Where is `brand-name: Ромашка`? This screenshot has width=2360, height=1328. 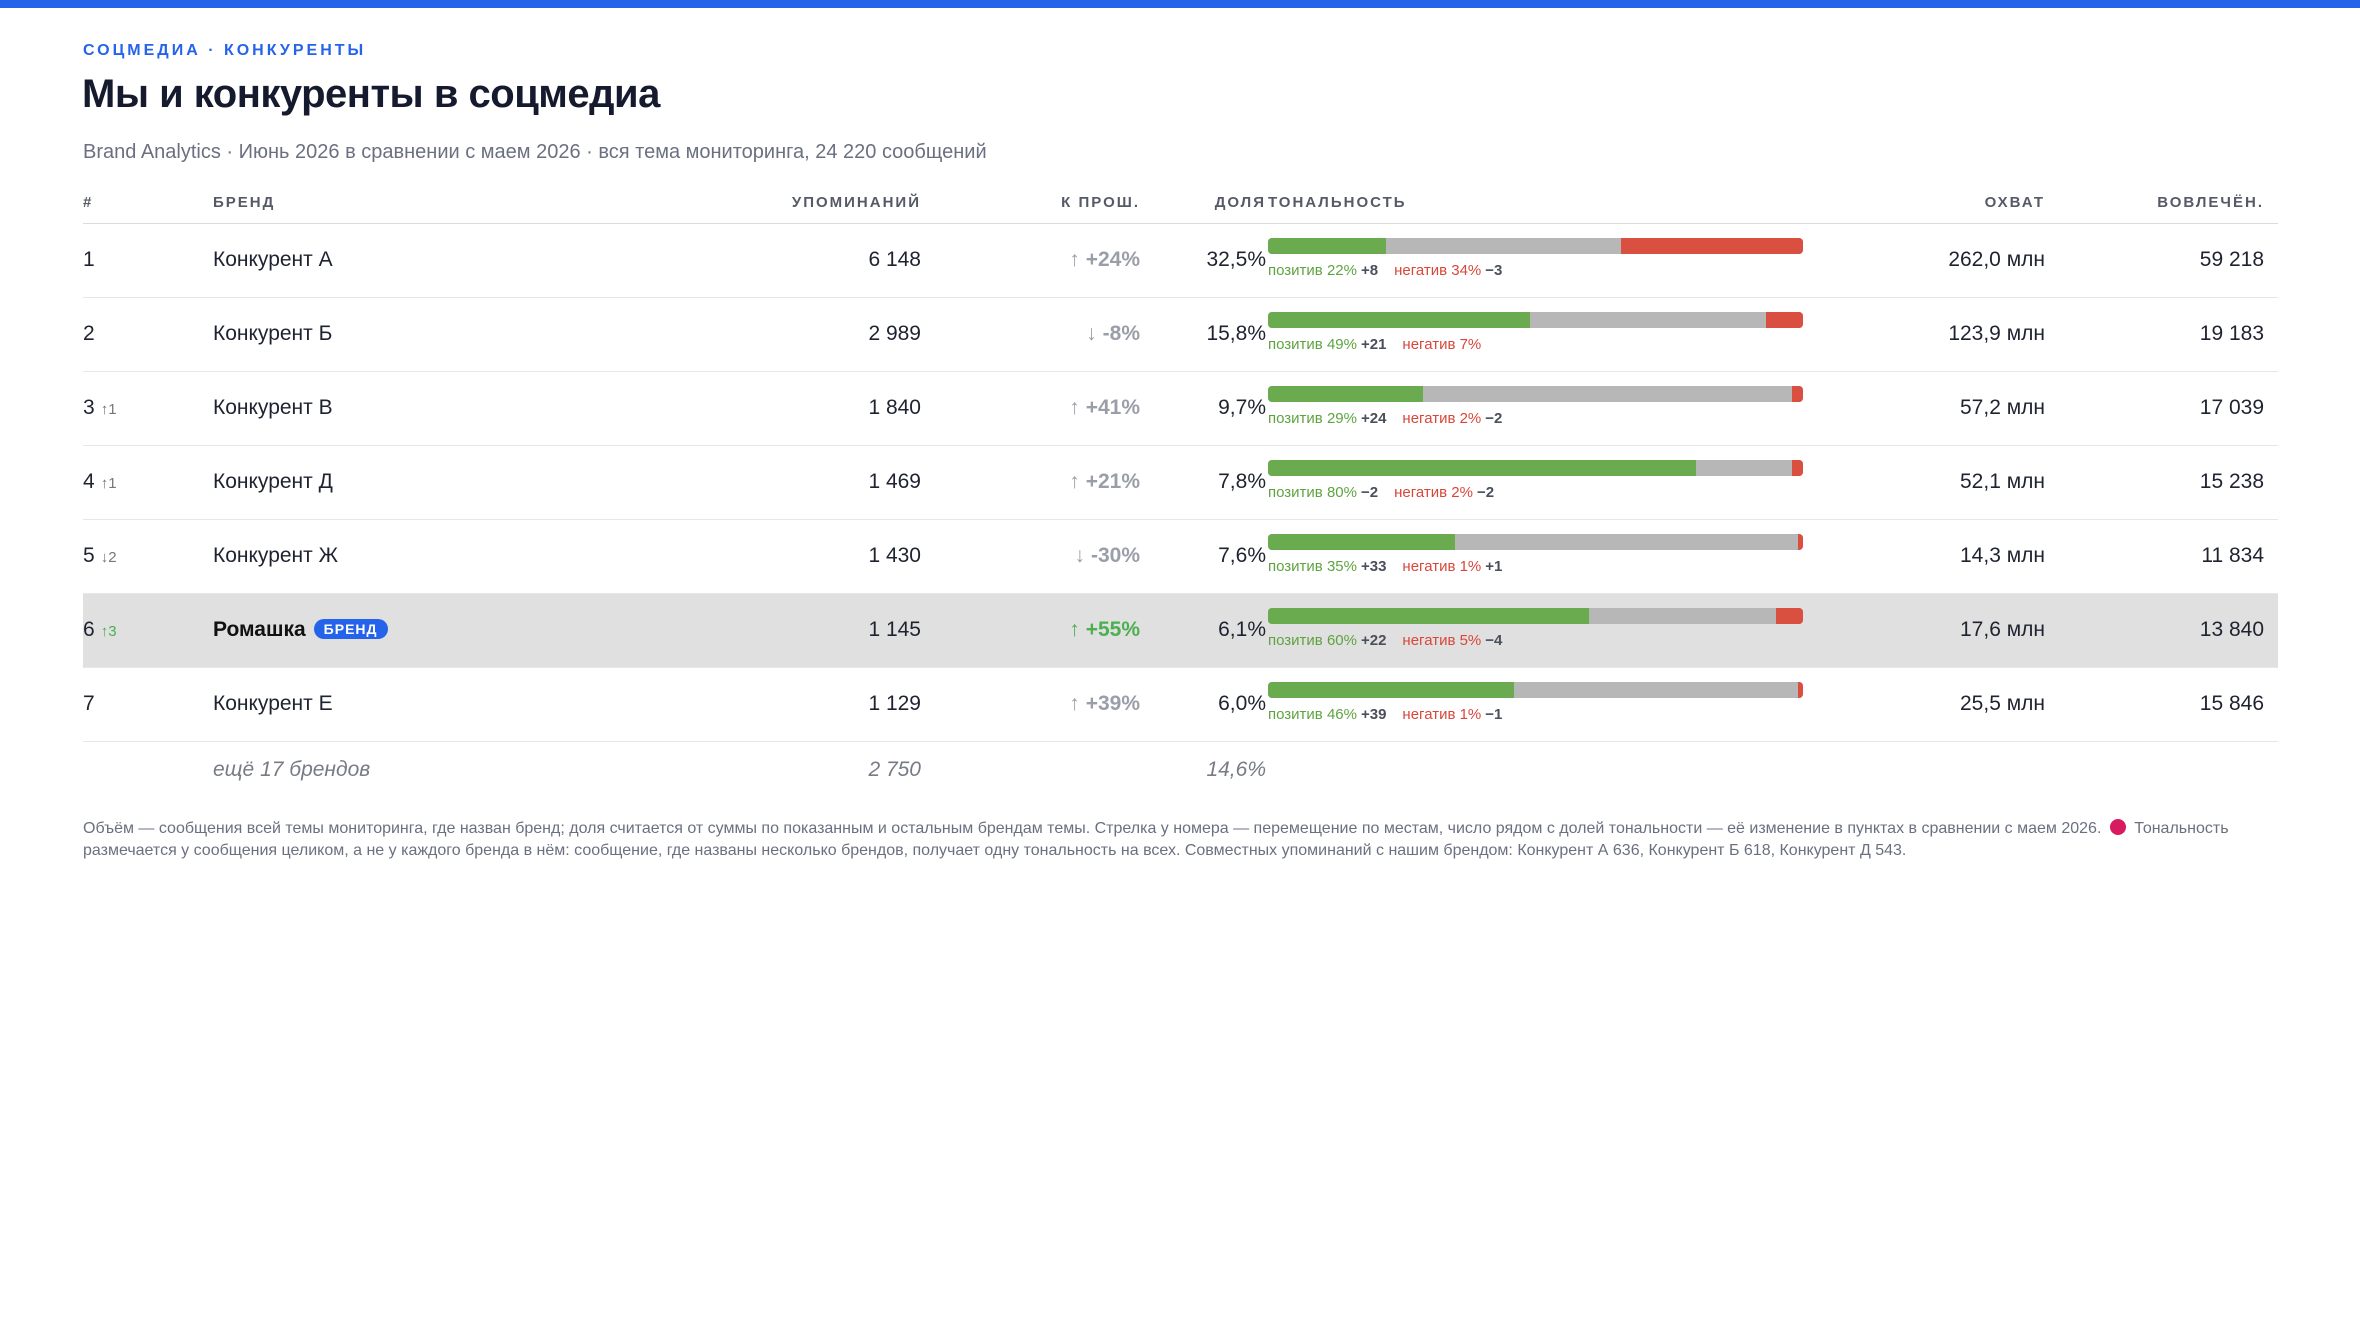 brand-name: Ромашка is located at coordinates (259, 629).